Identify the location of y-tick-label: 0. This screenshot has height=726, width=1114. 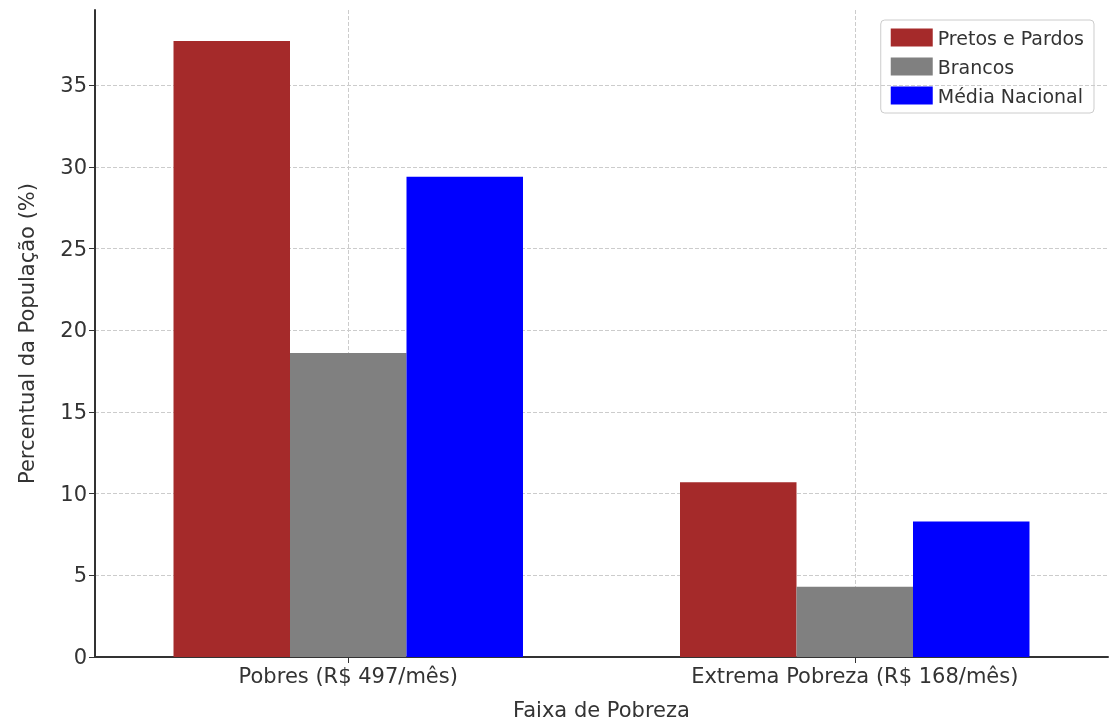
(80, 657).